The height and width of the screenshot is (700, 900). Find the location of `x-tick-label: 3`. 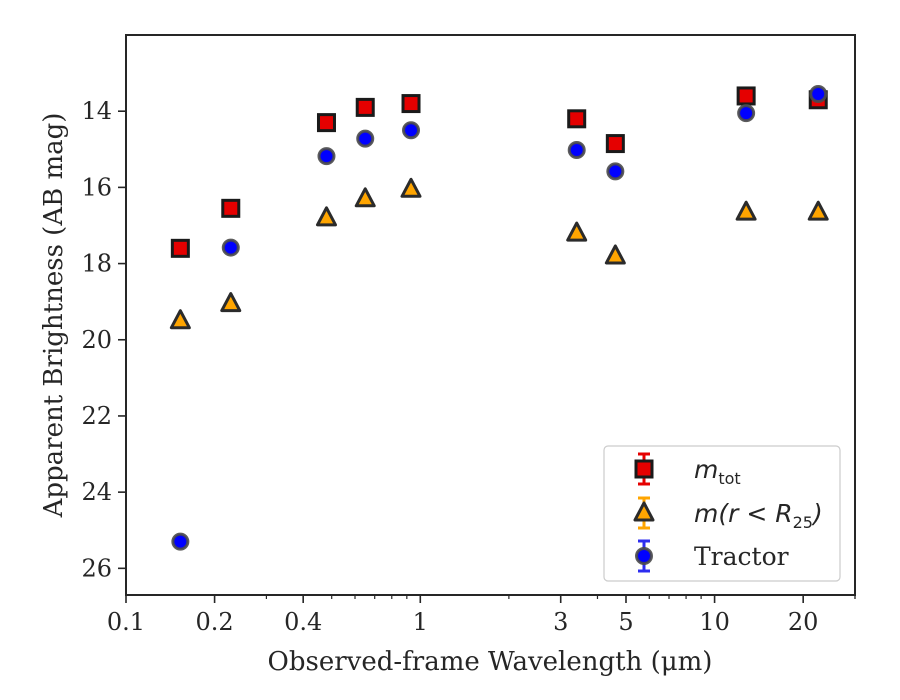

x-tick-label: 3 is located at coordinates (560, 622).